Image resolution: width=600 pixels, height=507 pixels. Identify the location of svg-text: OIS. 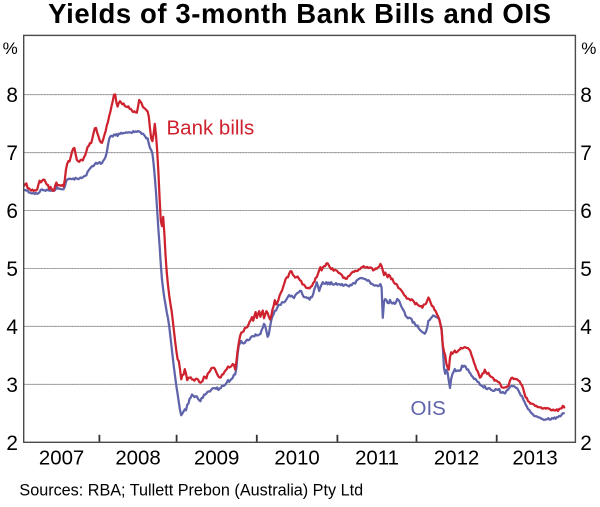
(428, 408).